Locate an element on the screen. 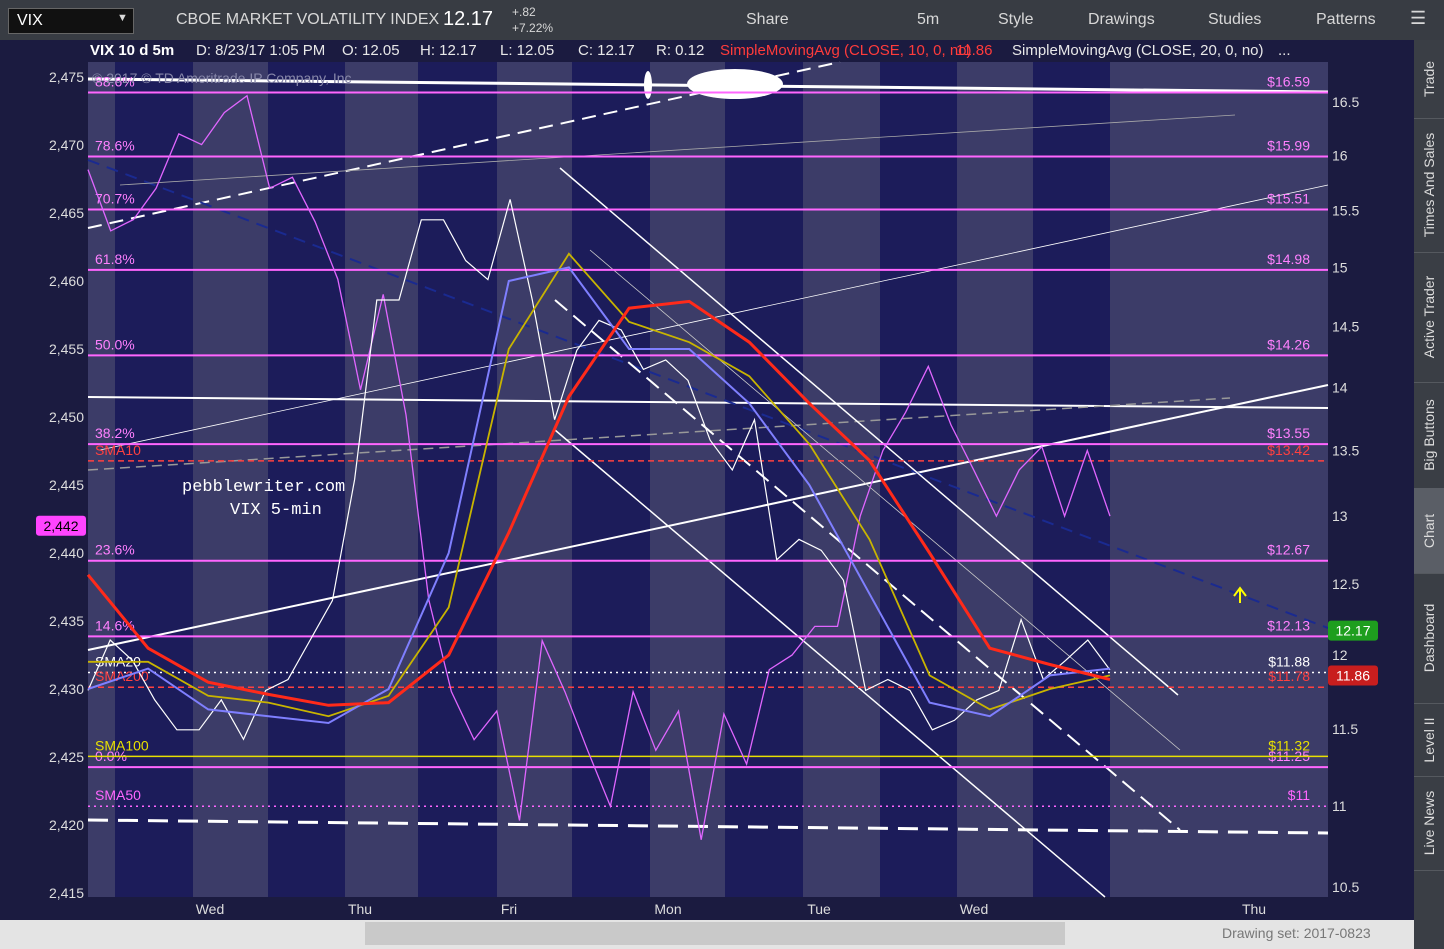 This screenshot has height=949, width=1444. side-tab-label: Live News is located at coordinates (1429, 823).